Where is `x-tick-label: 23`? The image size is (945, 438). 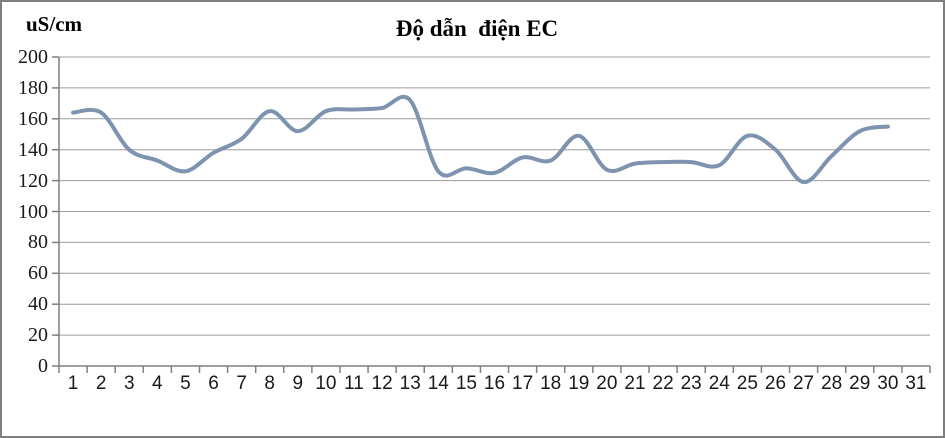
x-tick-label: 23 is located at coordinates (691, 383).